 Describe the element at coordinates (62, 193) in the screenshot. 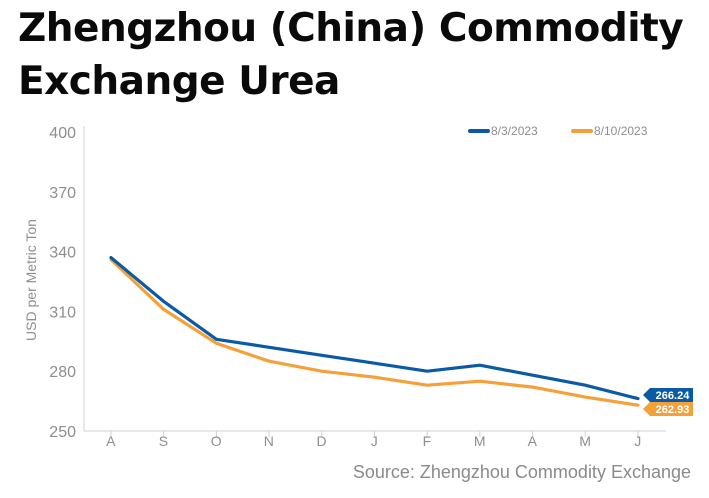

I see `y-tick-label: 370` at that location.